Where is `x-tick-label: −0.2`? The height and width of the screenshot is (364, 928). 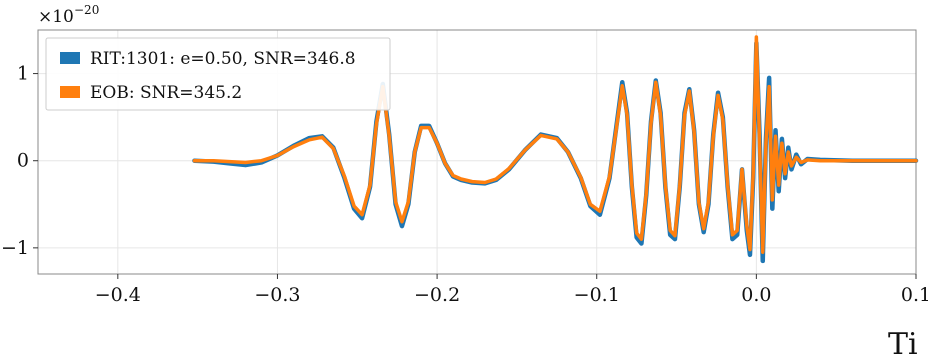 x-tick-label: −0.2 is located at coordinates (437, 295).